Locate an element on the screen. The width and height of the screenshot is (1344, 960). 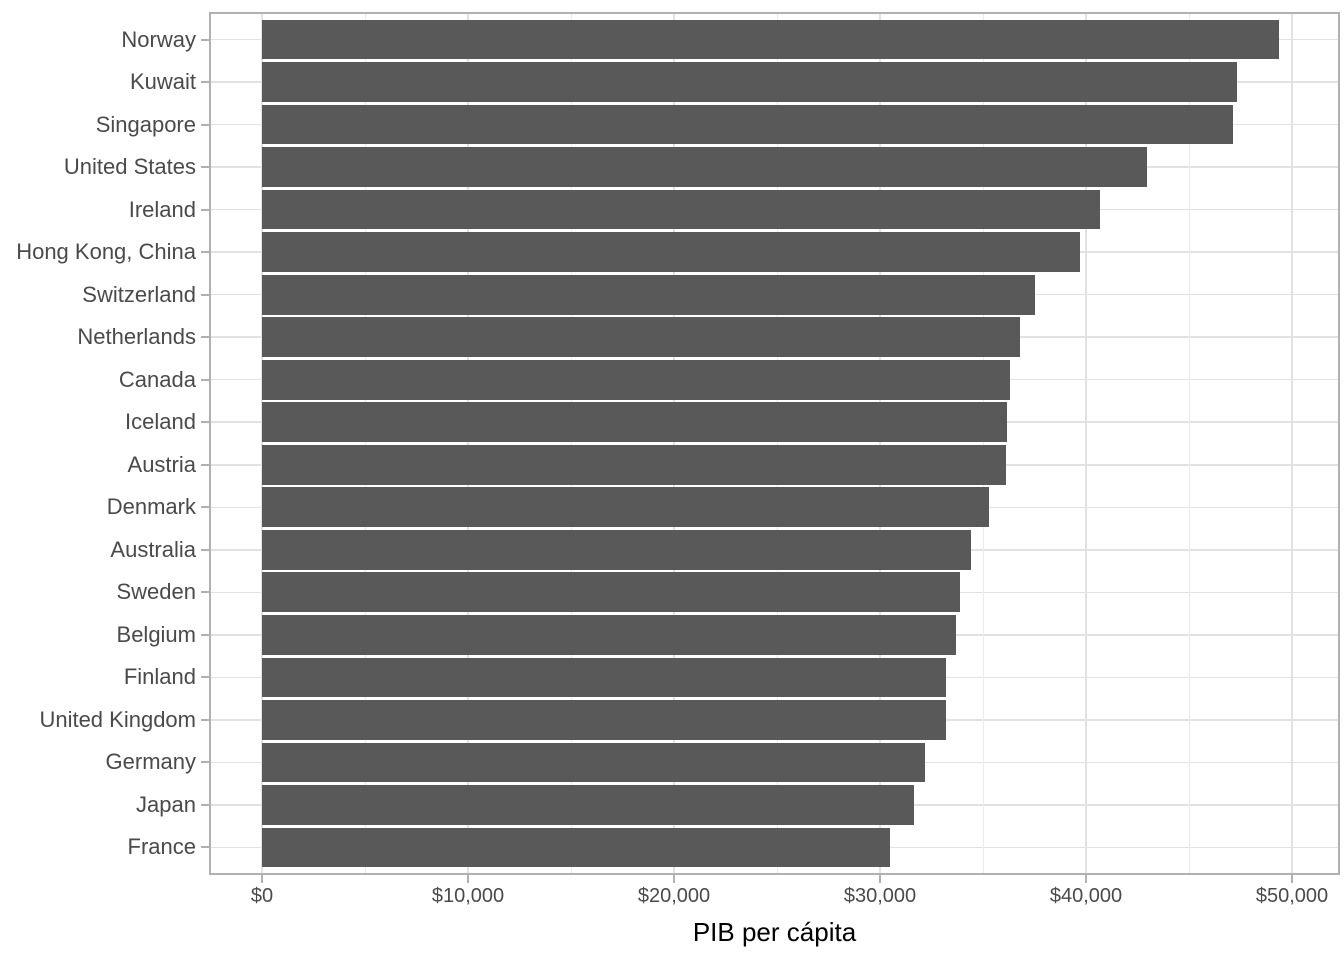
y-axis-label: Kuwait is located at coordinates (162, 82).